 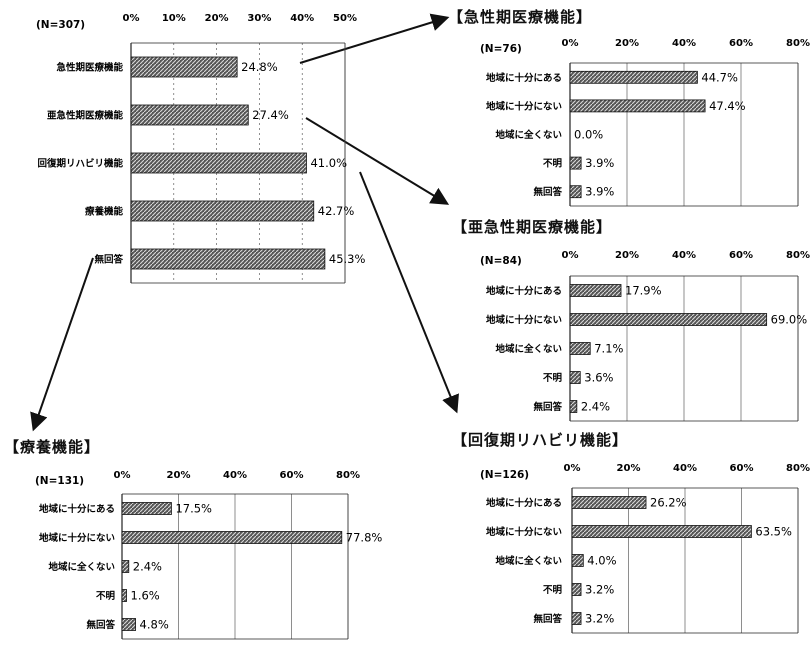 What do you see at coordinates (193, 509) in the screenshot?
I see `value-label: 17.5%` at bounding box center [193, 509].